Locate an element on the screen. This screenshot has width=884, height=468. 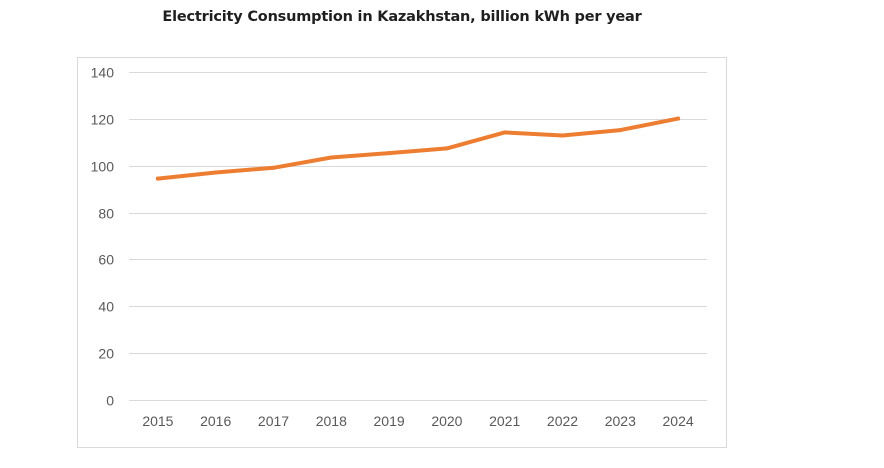
y-tick-label: 100 is located at coordinates (103, 167).